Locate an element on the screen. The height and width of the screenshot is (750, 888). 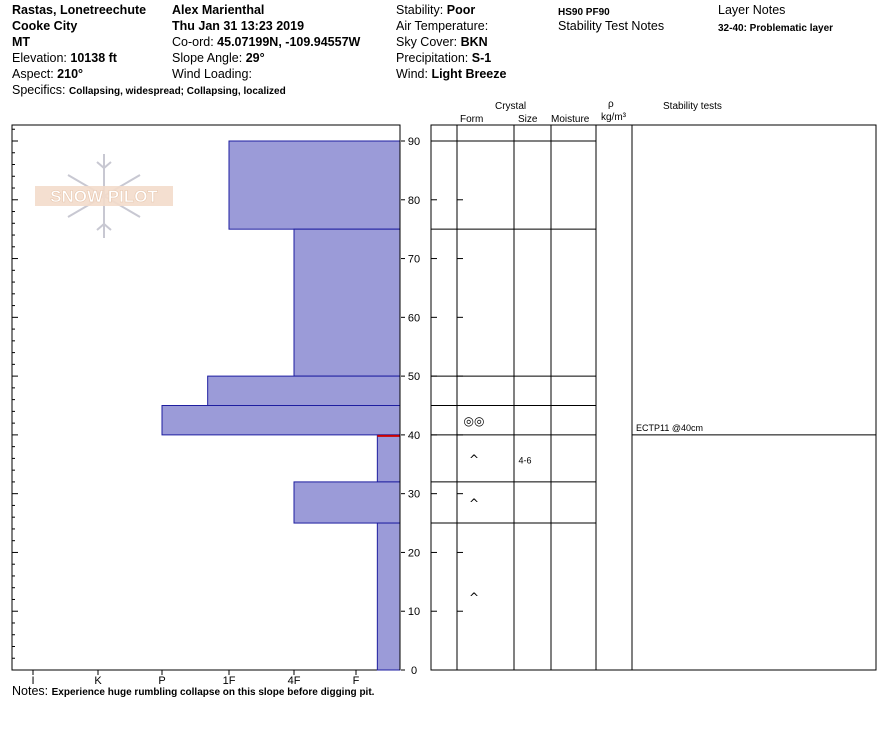
elevation-value: 10138 ft is located at coordinates (93, 58).